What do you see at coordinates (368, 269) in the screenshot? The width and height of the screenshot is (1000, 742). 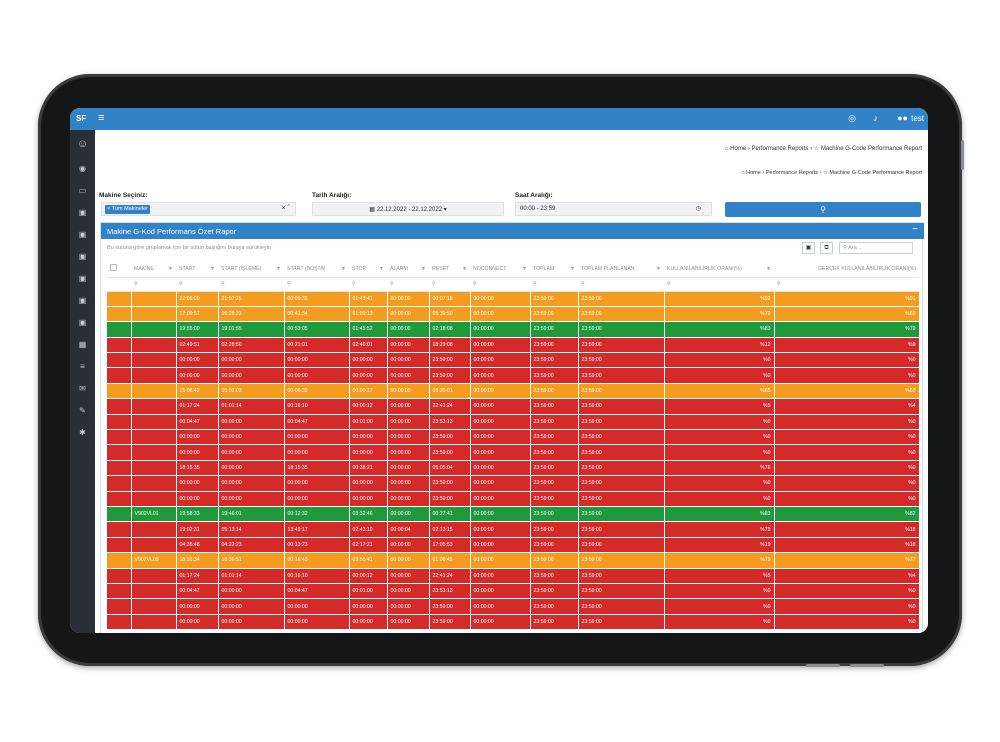 I see `column-header: STOP ▼` at bounding box center [368, 269].